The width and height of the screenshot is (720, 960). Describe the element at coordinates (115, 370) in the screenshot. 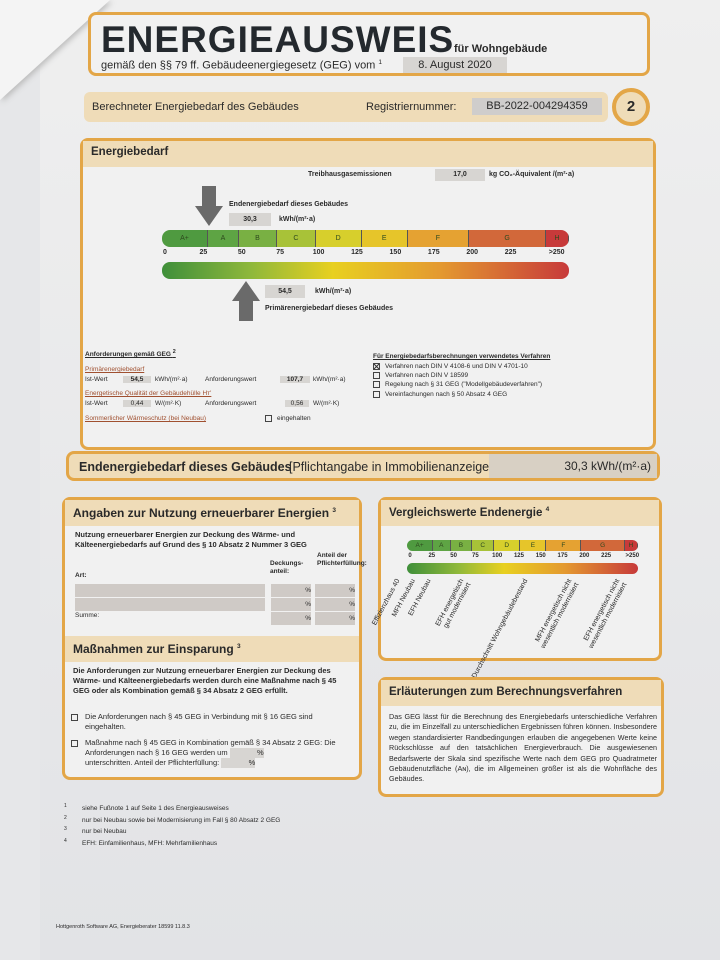

I see `primary-req-title: Primärenergiebedarf` at that location.